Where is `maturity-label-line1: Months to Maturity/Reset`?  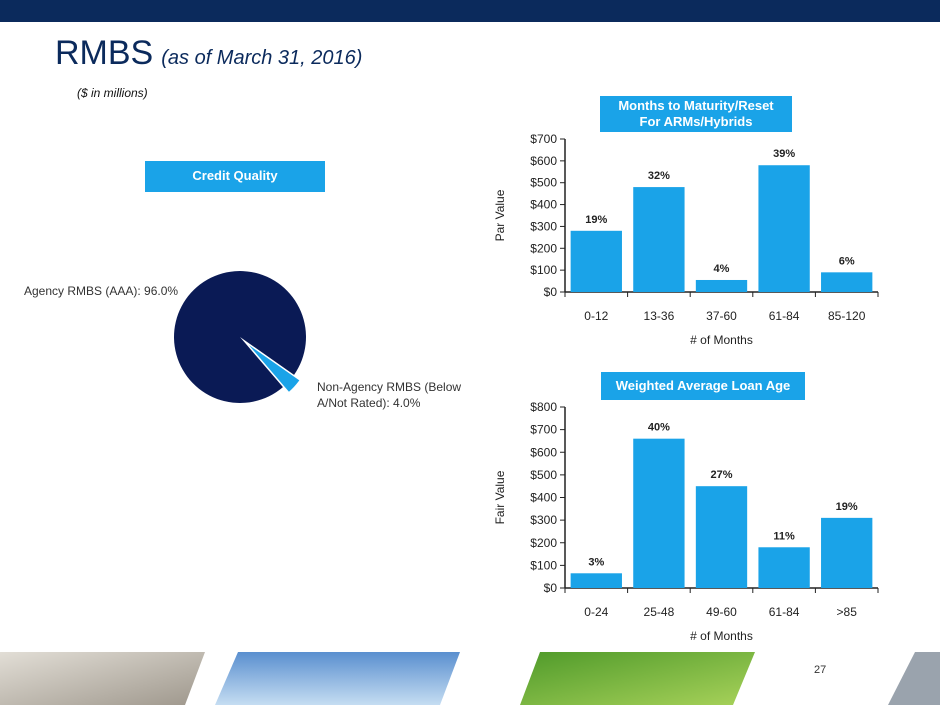 maturity-label-line1: Months to Maturity/Reset is located at coordinates (696, 105).